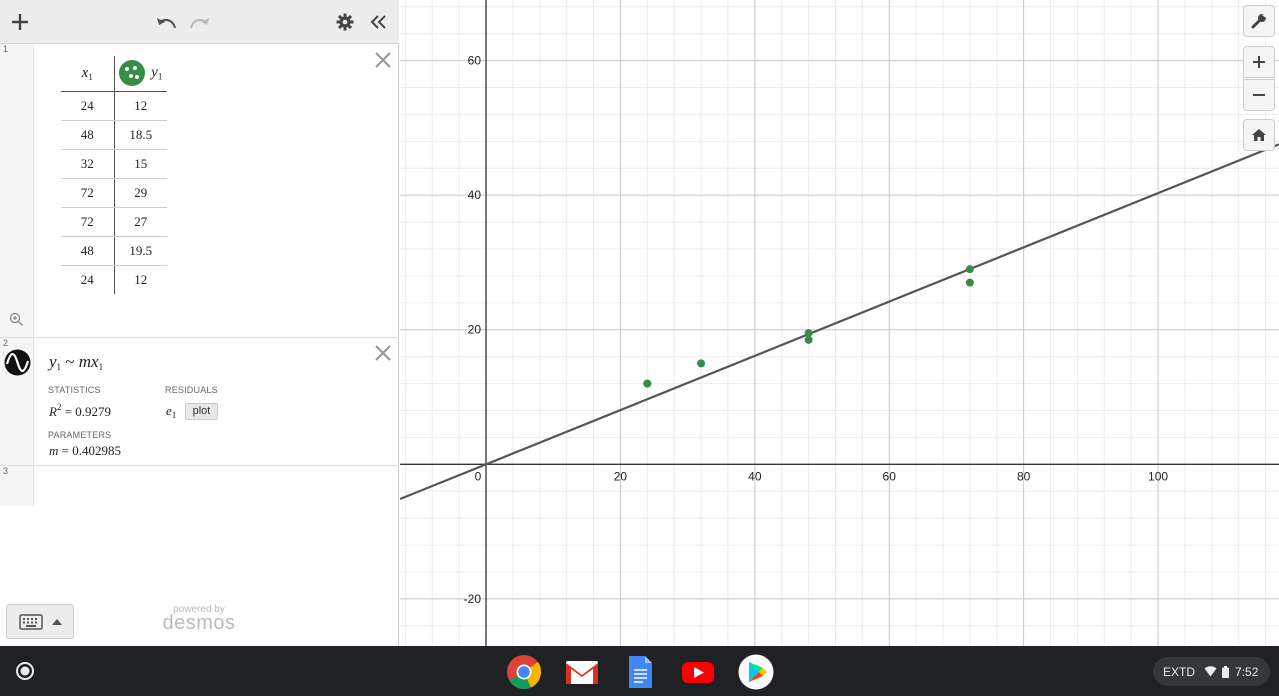 Image resolution: width=1279 pixels, height=696 pixels. I want to click on gmail-icon, so click(582, 672).